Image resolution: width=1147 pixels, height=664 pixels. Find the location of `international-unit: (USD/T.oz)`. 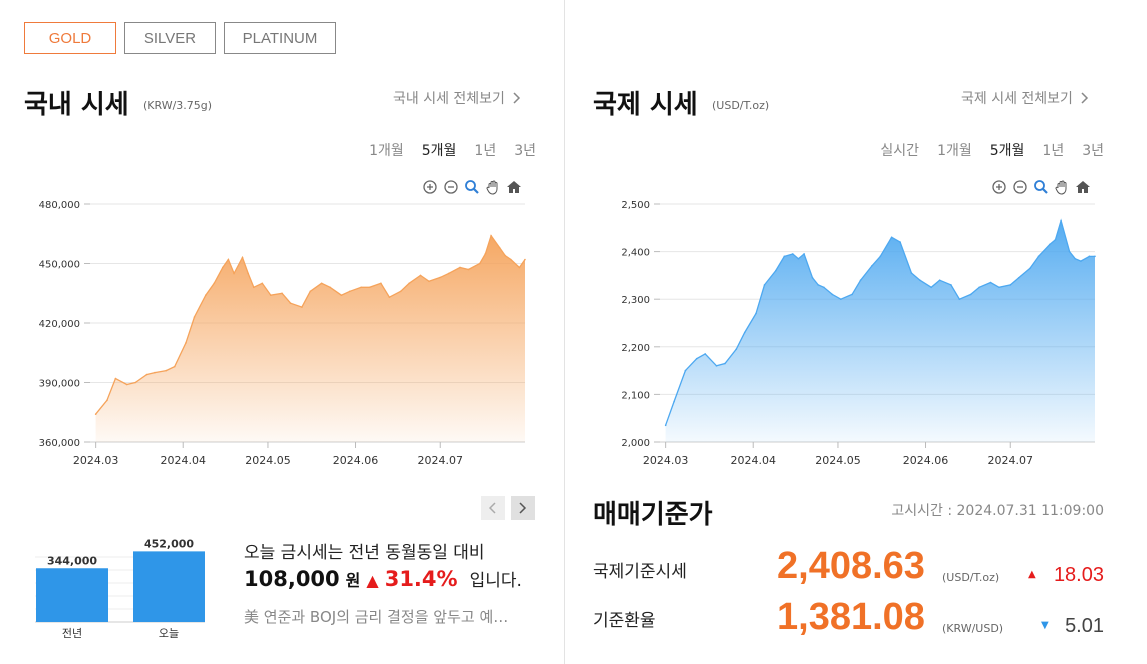

international-unit: (USD/T.oz) is located at coordinates (741, 105).